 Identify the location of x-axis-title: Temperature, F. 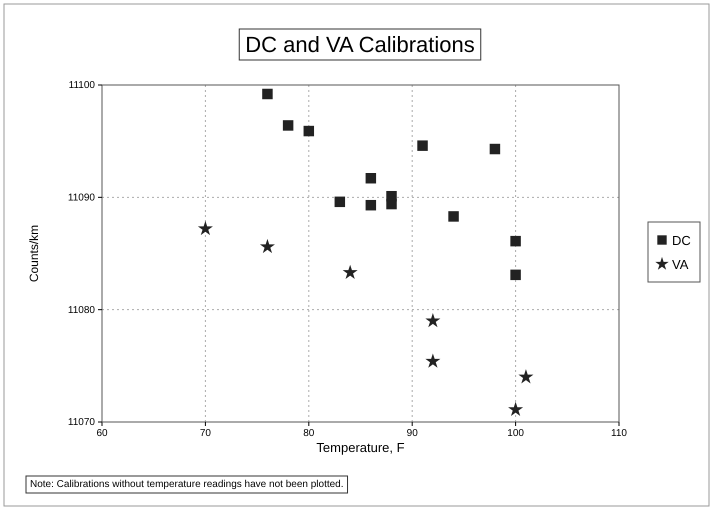
(360, 447).